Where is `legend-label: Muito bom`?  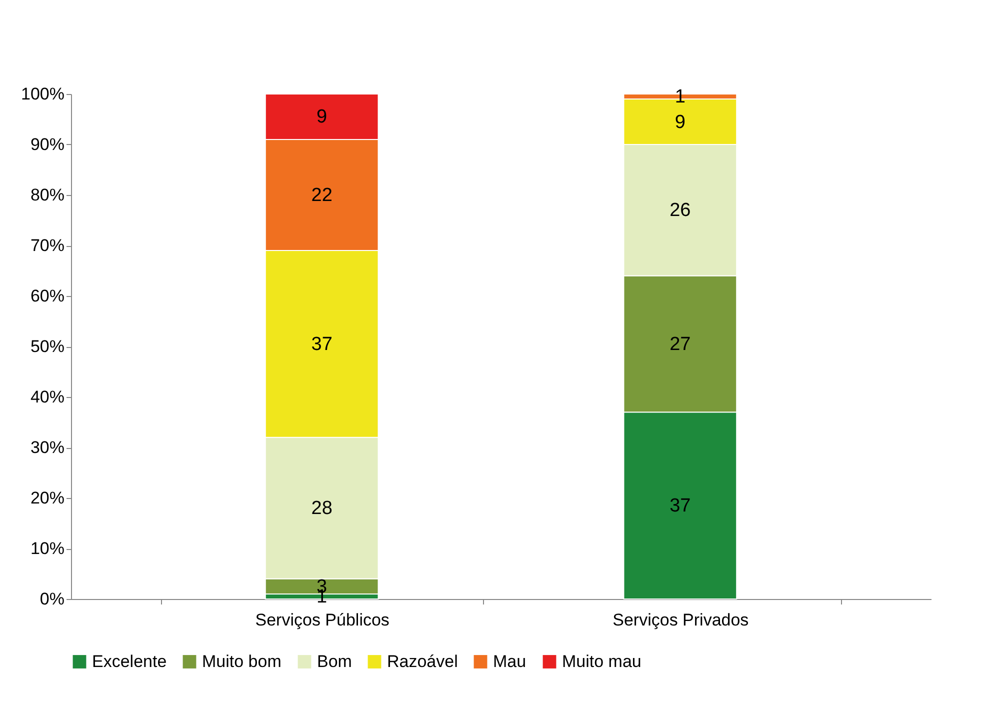
legend-label: Muito bom is located at coordinates (242, 661).